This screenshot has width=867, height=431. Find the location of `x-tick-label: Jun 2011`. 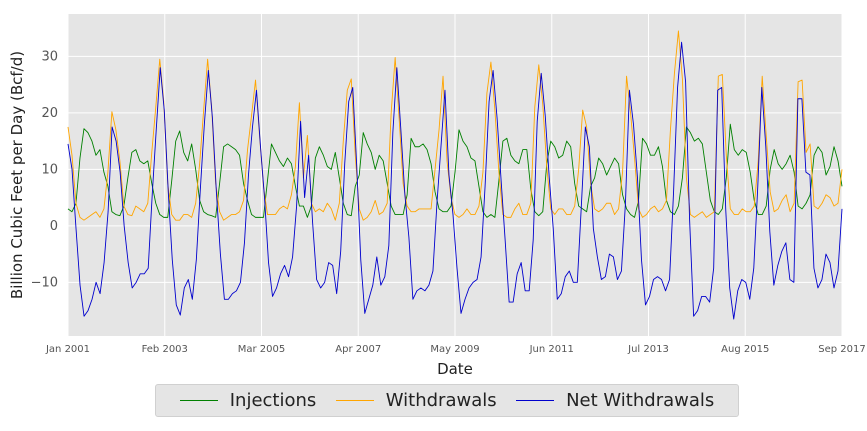

x-tick-label: Jun 2011 is located at coordinates (551, 349).